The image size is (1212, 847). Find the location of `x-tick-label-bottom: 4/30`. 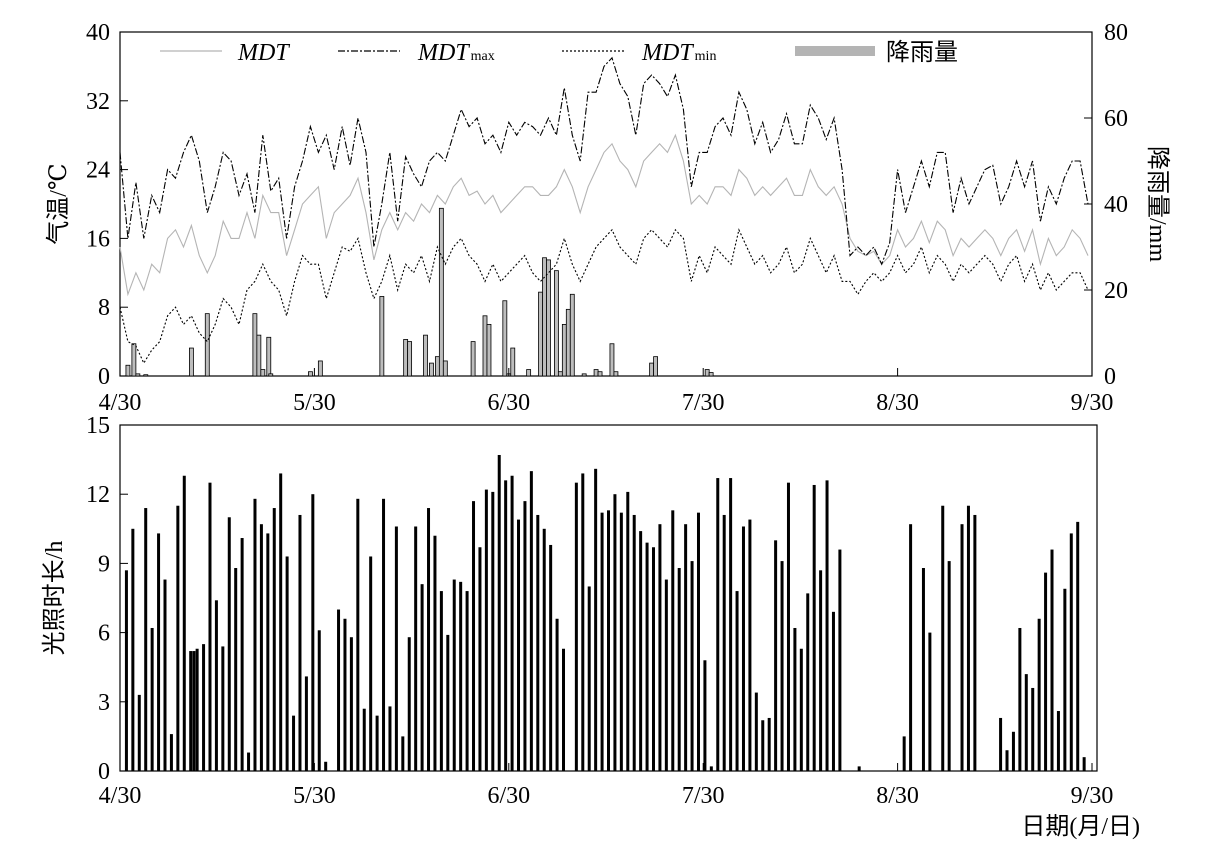

x-tick-label-bottom: 4/30 is located at coordinates (120, 796).